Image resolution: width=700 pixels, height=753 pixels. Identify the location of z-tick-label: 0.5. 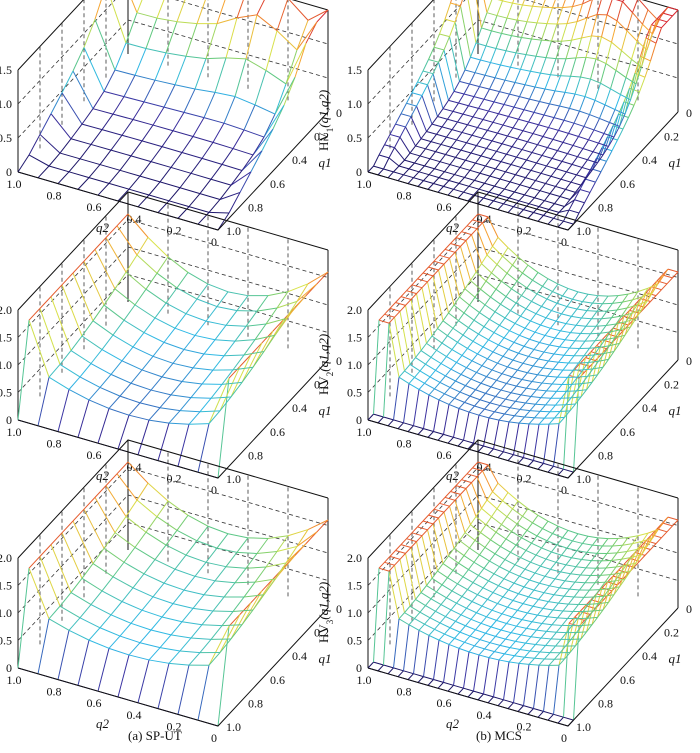
(6, 641).